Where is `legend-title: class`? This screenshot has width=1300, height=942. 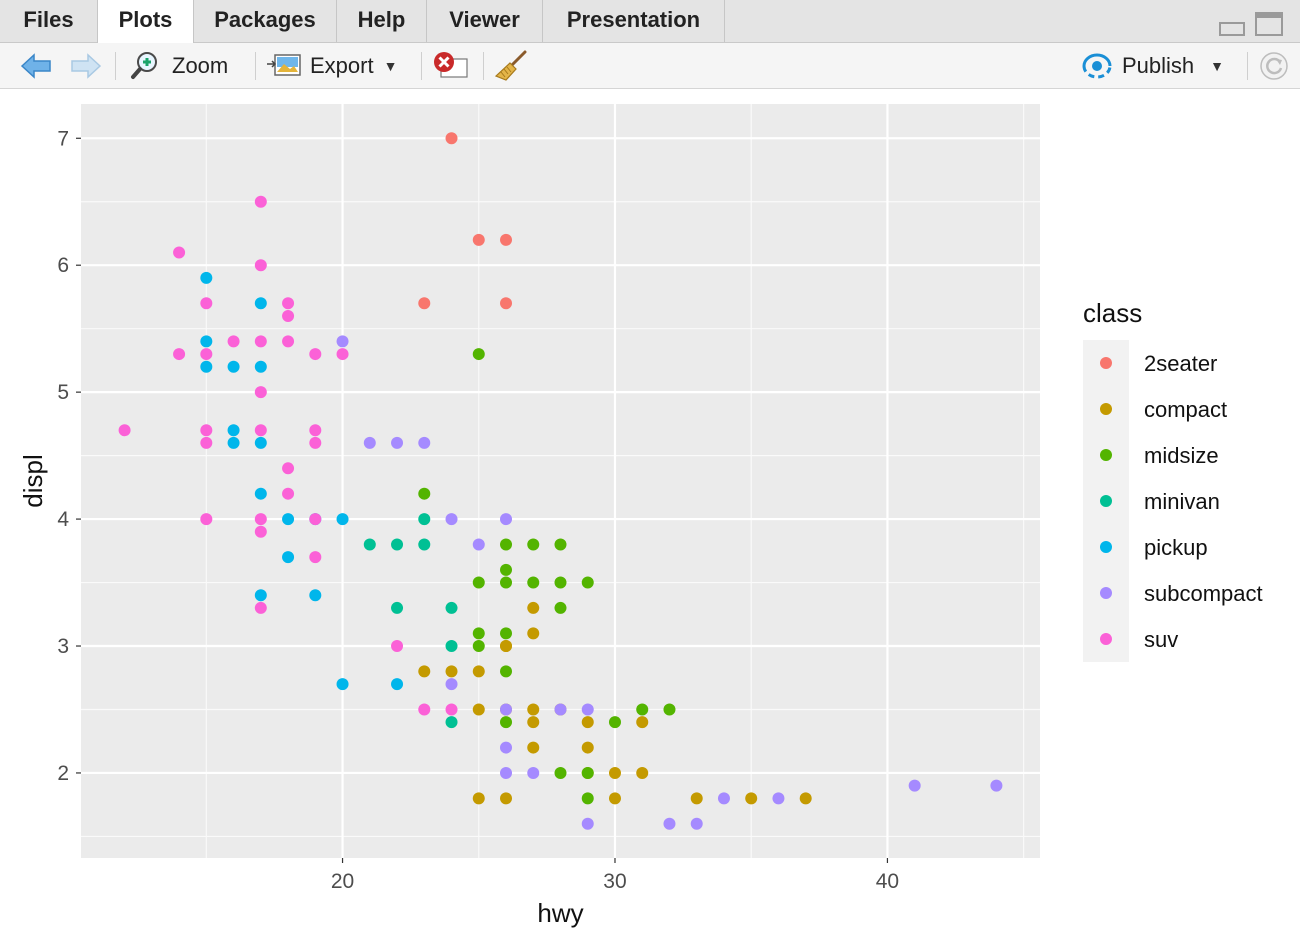 legend-title: class is located at coordinates (1112, 313).